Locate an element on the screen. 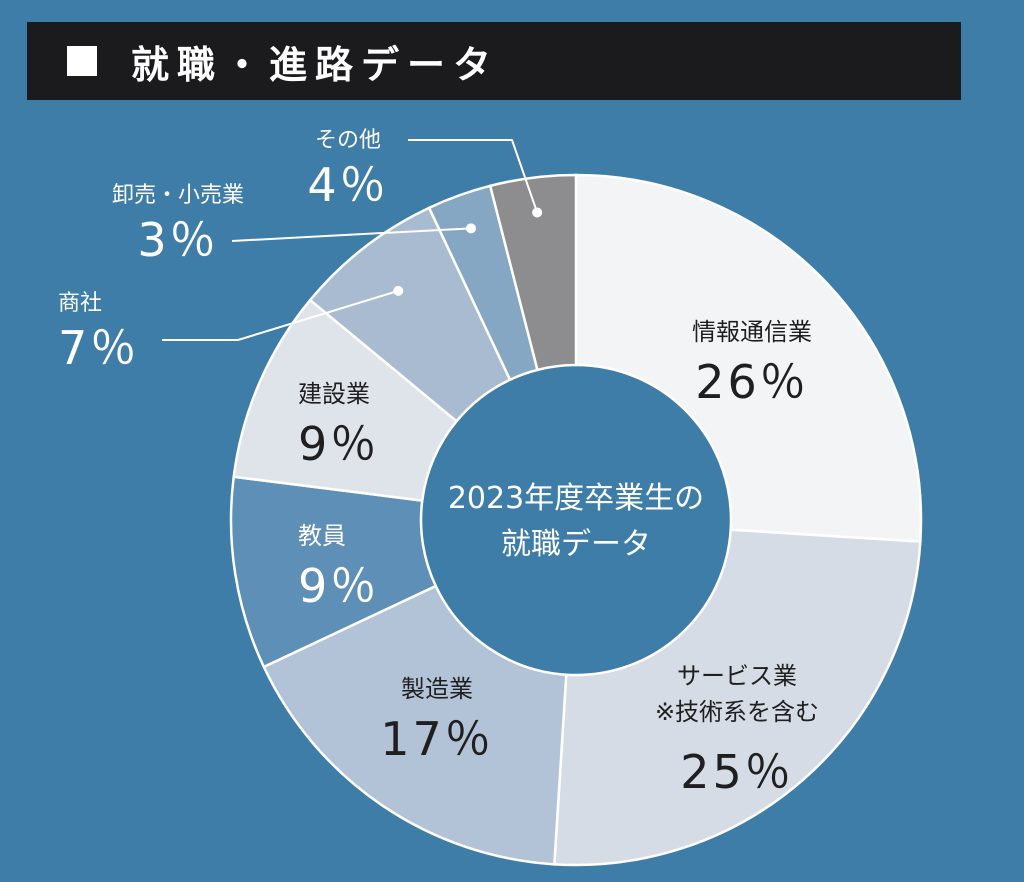 This screenshot has width=1024, height=882. slice-label-6: 卸売・小売業 3％ is located at coordinates (178, 225).